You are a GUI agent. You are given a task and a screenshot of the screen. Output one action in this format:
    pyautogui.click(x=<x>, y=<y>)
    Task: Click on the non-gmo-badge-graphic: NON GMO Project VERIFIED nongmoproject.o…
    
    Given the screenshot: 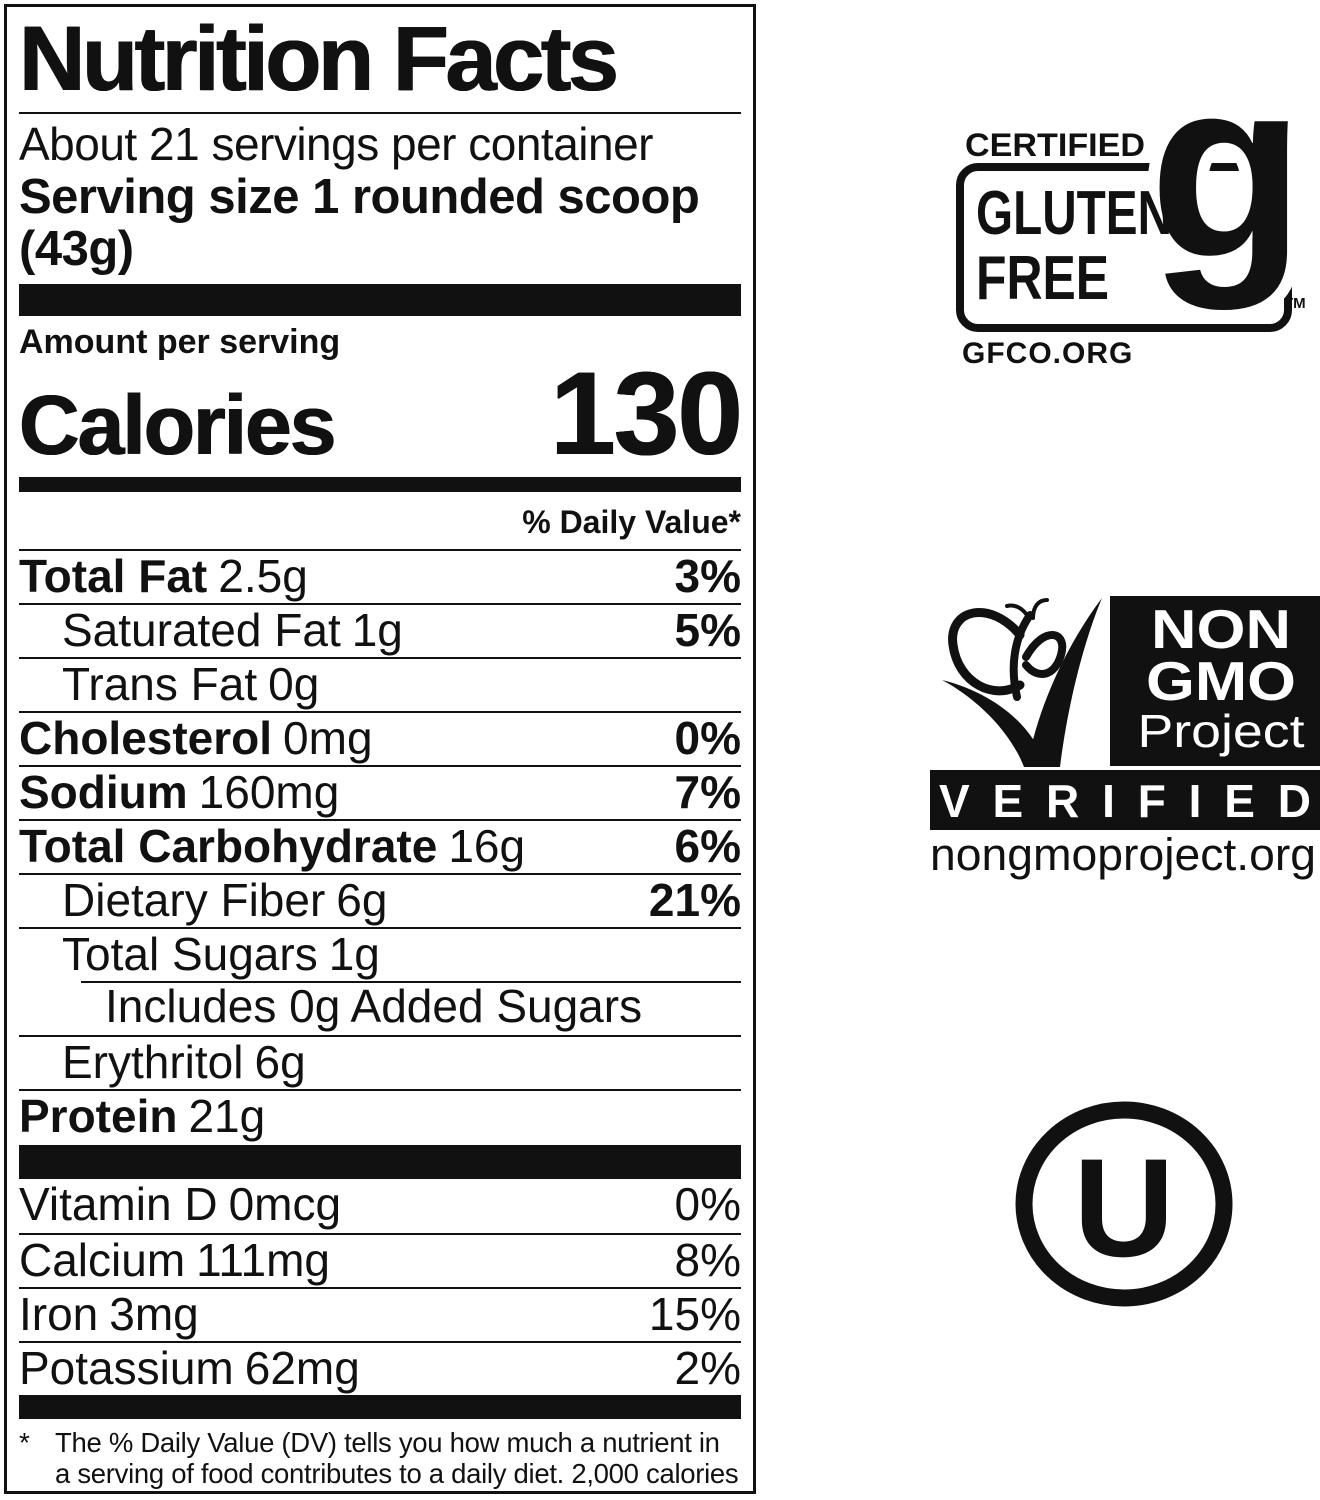 What is the action you would take?
    pyautogui.click(x=1125, y=738)
    